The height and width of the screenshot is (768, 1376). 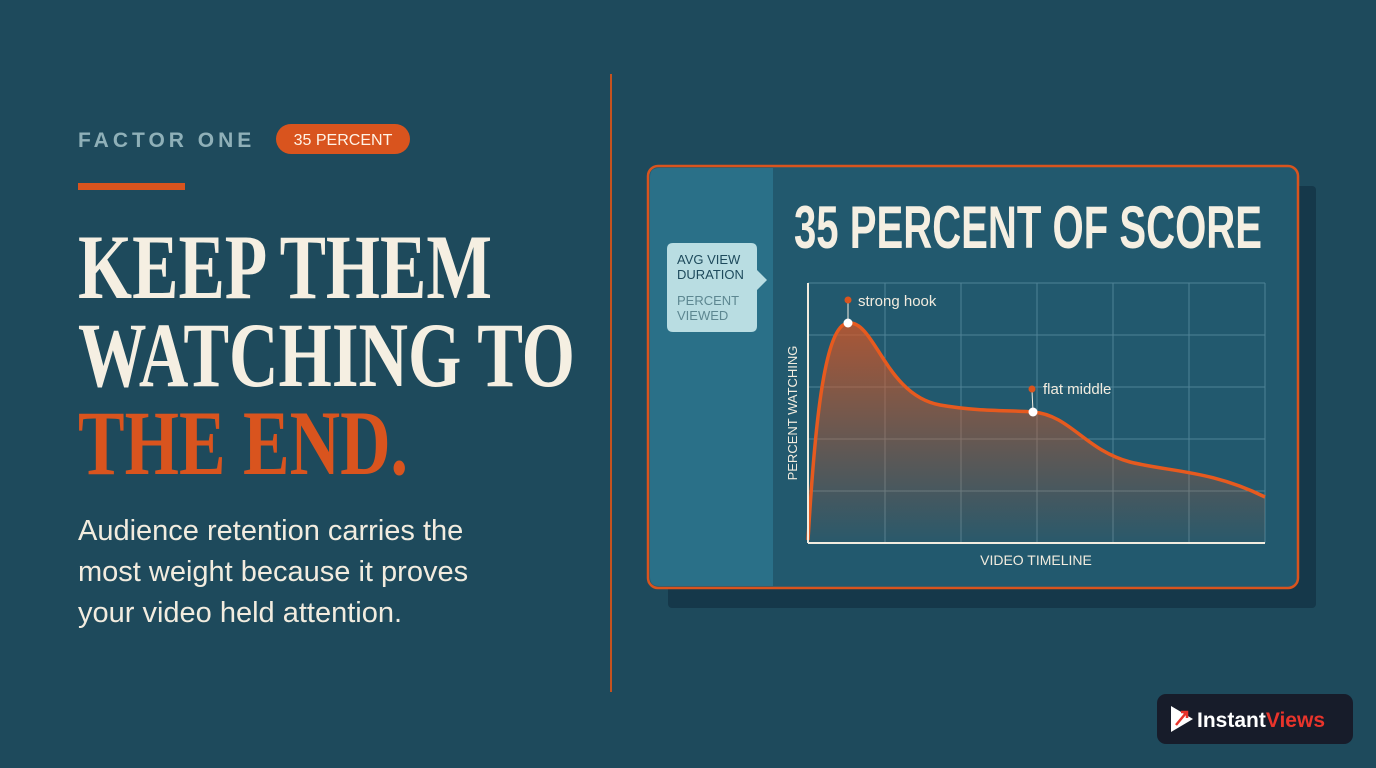 I want to click on y-axis-label: PERCENT WATCHING, so click(x=792, y=413).